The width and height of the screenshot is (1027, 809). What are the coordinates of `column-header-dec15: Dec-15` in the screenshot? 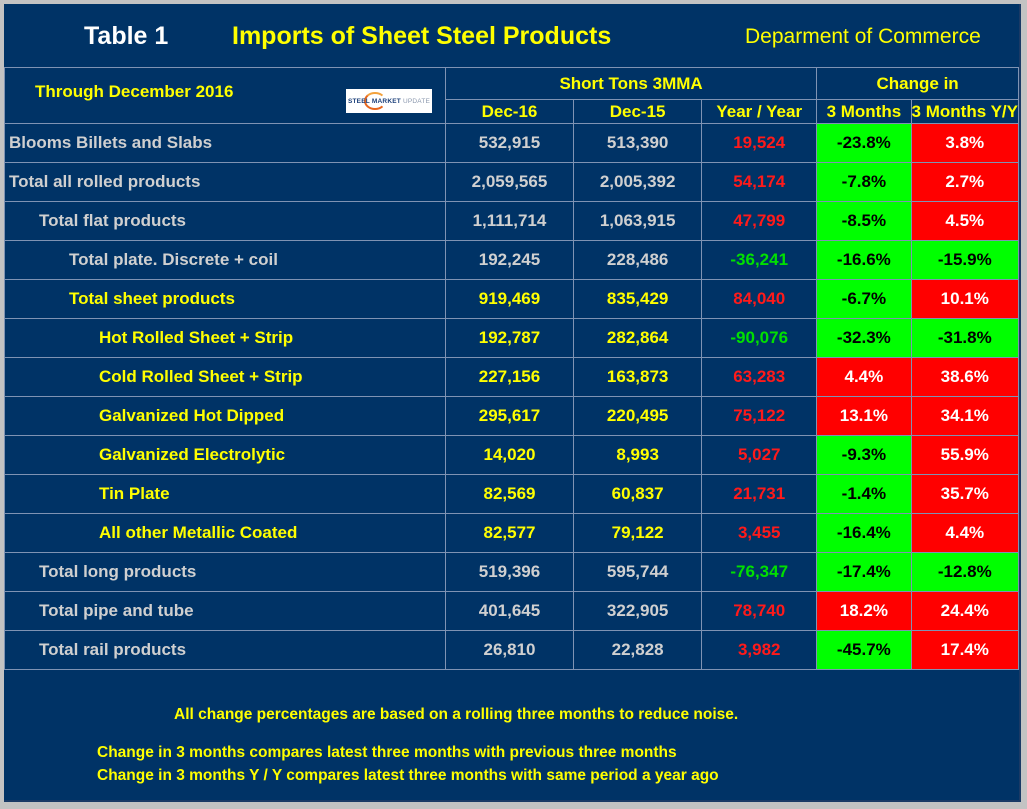 It's located at (638, 111).